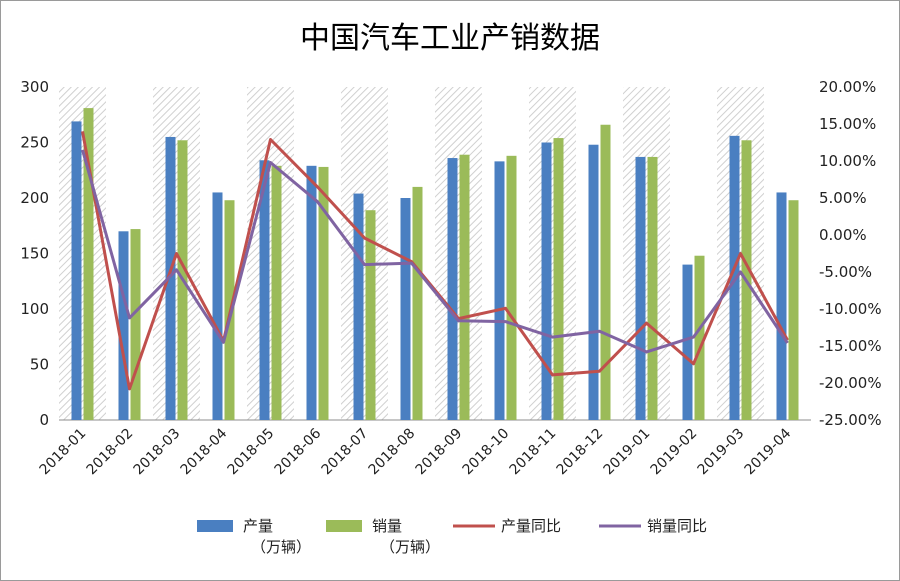 The image size is (900, 581). Describe the element at coordinates (34, 87) in the screenshot. I see `y-tick-label: 300` at that location.